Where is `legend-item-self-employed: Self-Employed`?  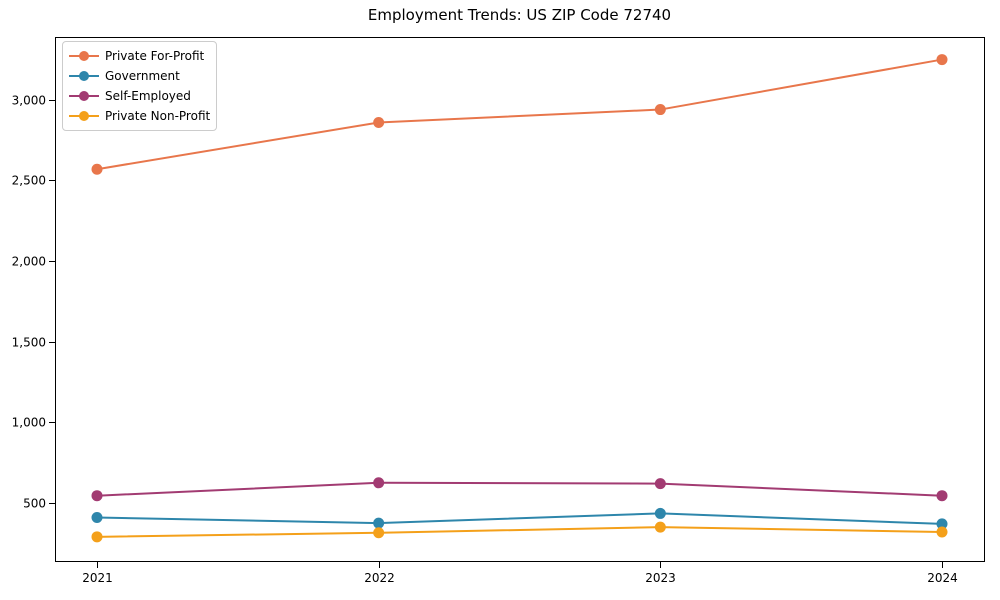
legend-item-self-employed: Self-Employed is located at coordinates (139, 96).